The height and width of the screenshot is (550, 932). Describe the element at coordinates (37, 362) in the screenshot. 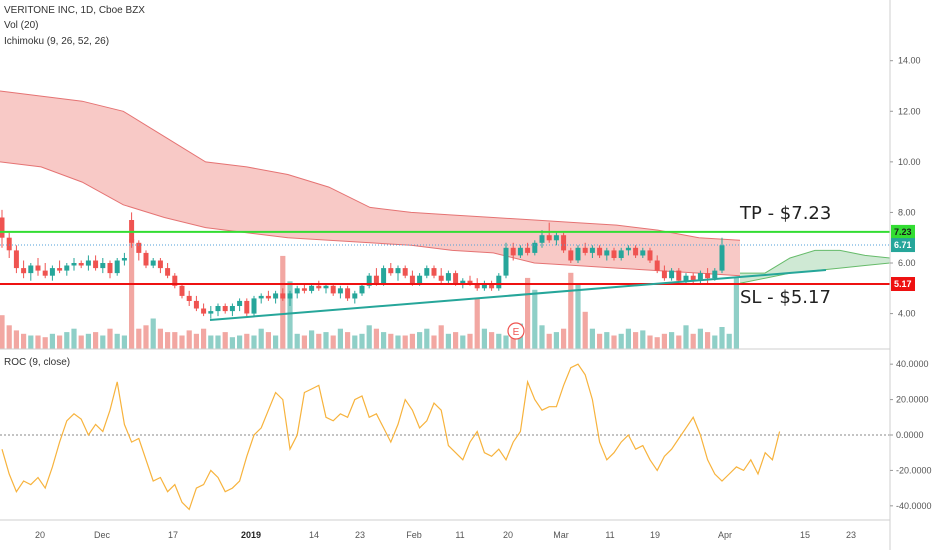

I see `roc-legend: ROC (9, close)` at that location.